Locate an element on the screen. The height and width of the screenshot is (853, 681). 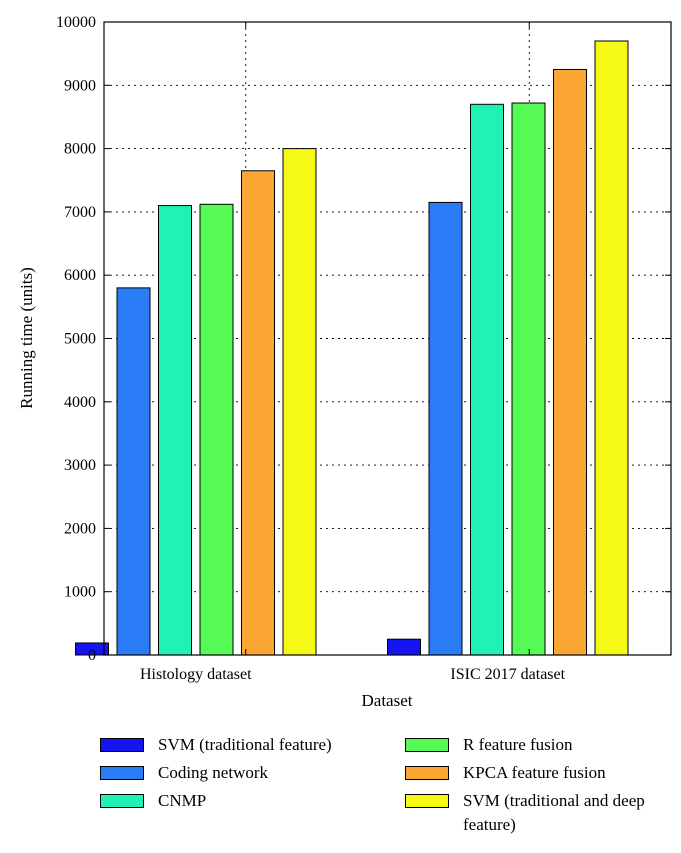
legend-item: CNMP is located at coordinates (153, 801).